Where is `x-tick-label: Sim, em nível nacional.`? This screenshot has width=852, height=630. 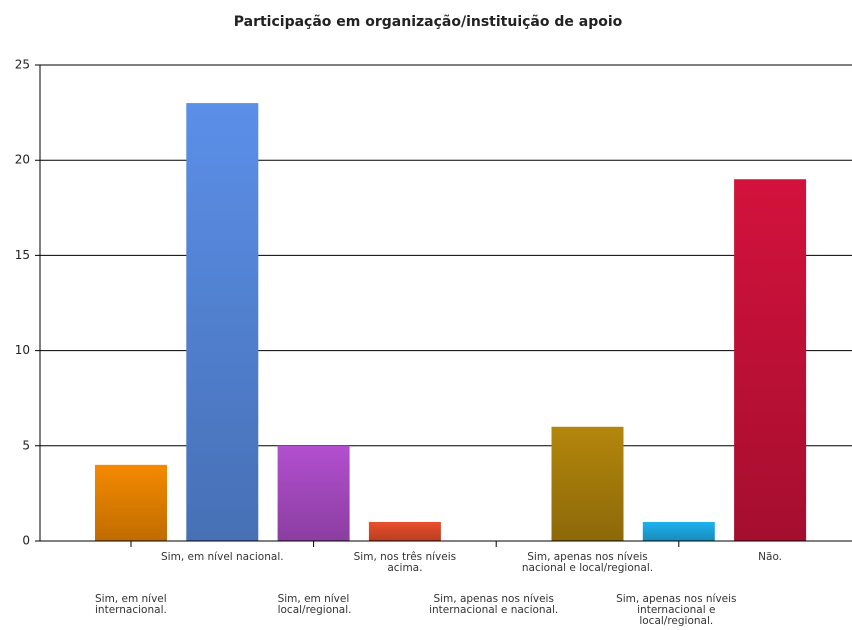 x-tick-label: Sim, em nível nacional. is located at coordinates (222, 557).